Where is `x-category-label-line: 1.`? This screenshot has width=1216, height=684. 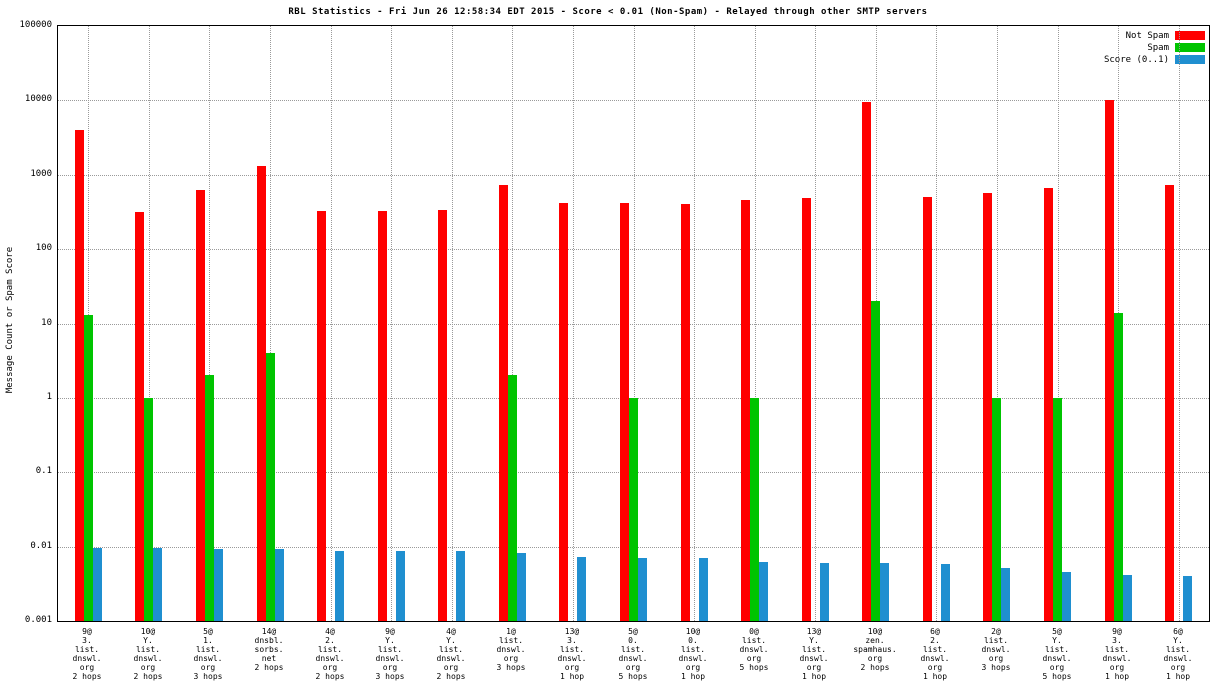
x-category-label-line: 1. is located at coordinates (208, 640).